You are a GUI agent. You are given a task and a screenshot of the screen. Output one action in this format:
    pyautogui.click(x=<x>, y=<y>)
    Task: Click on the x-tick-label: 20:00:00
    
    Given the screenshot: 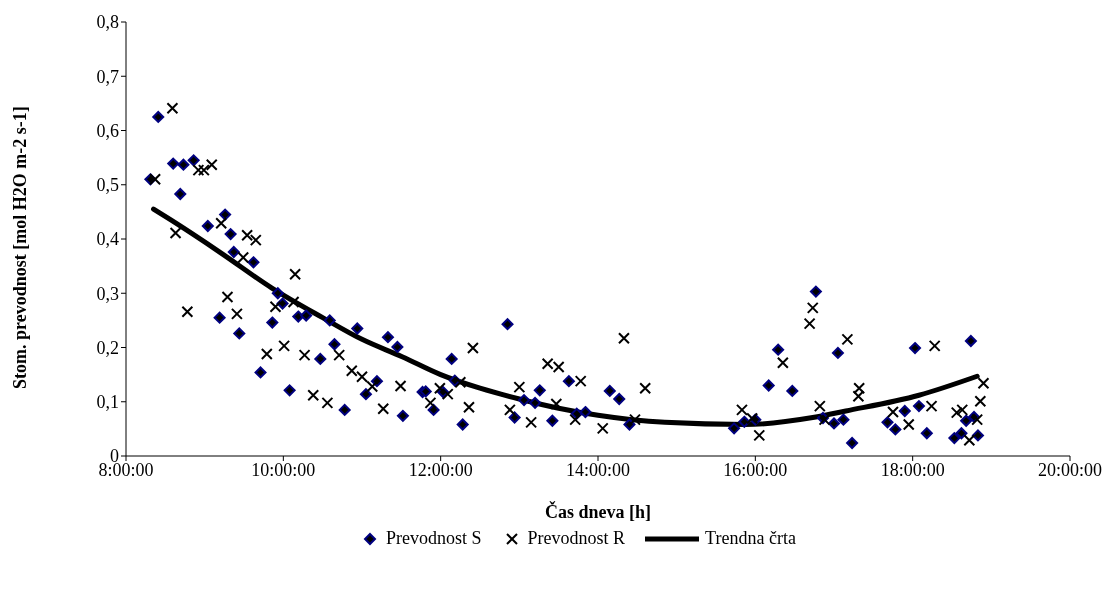 What is the action you would take?
    pyautogui.click(x=1070, y=469)
    